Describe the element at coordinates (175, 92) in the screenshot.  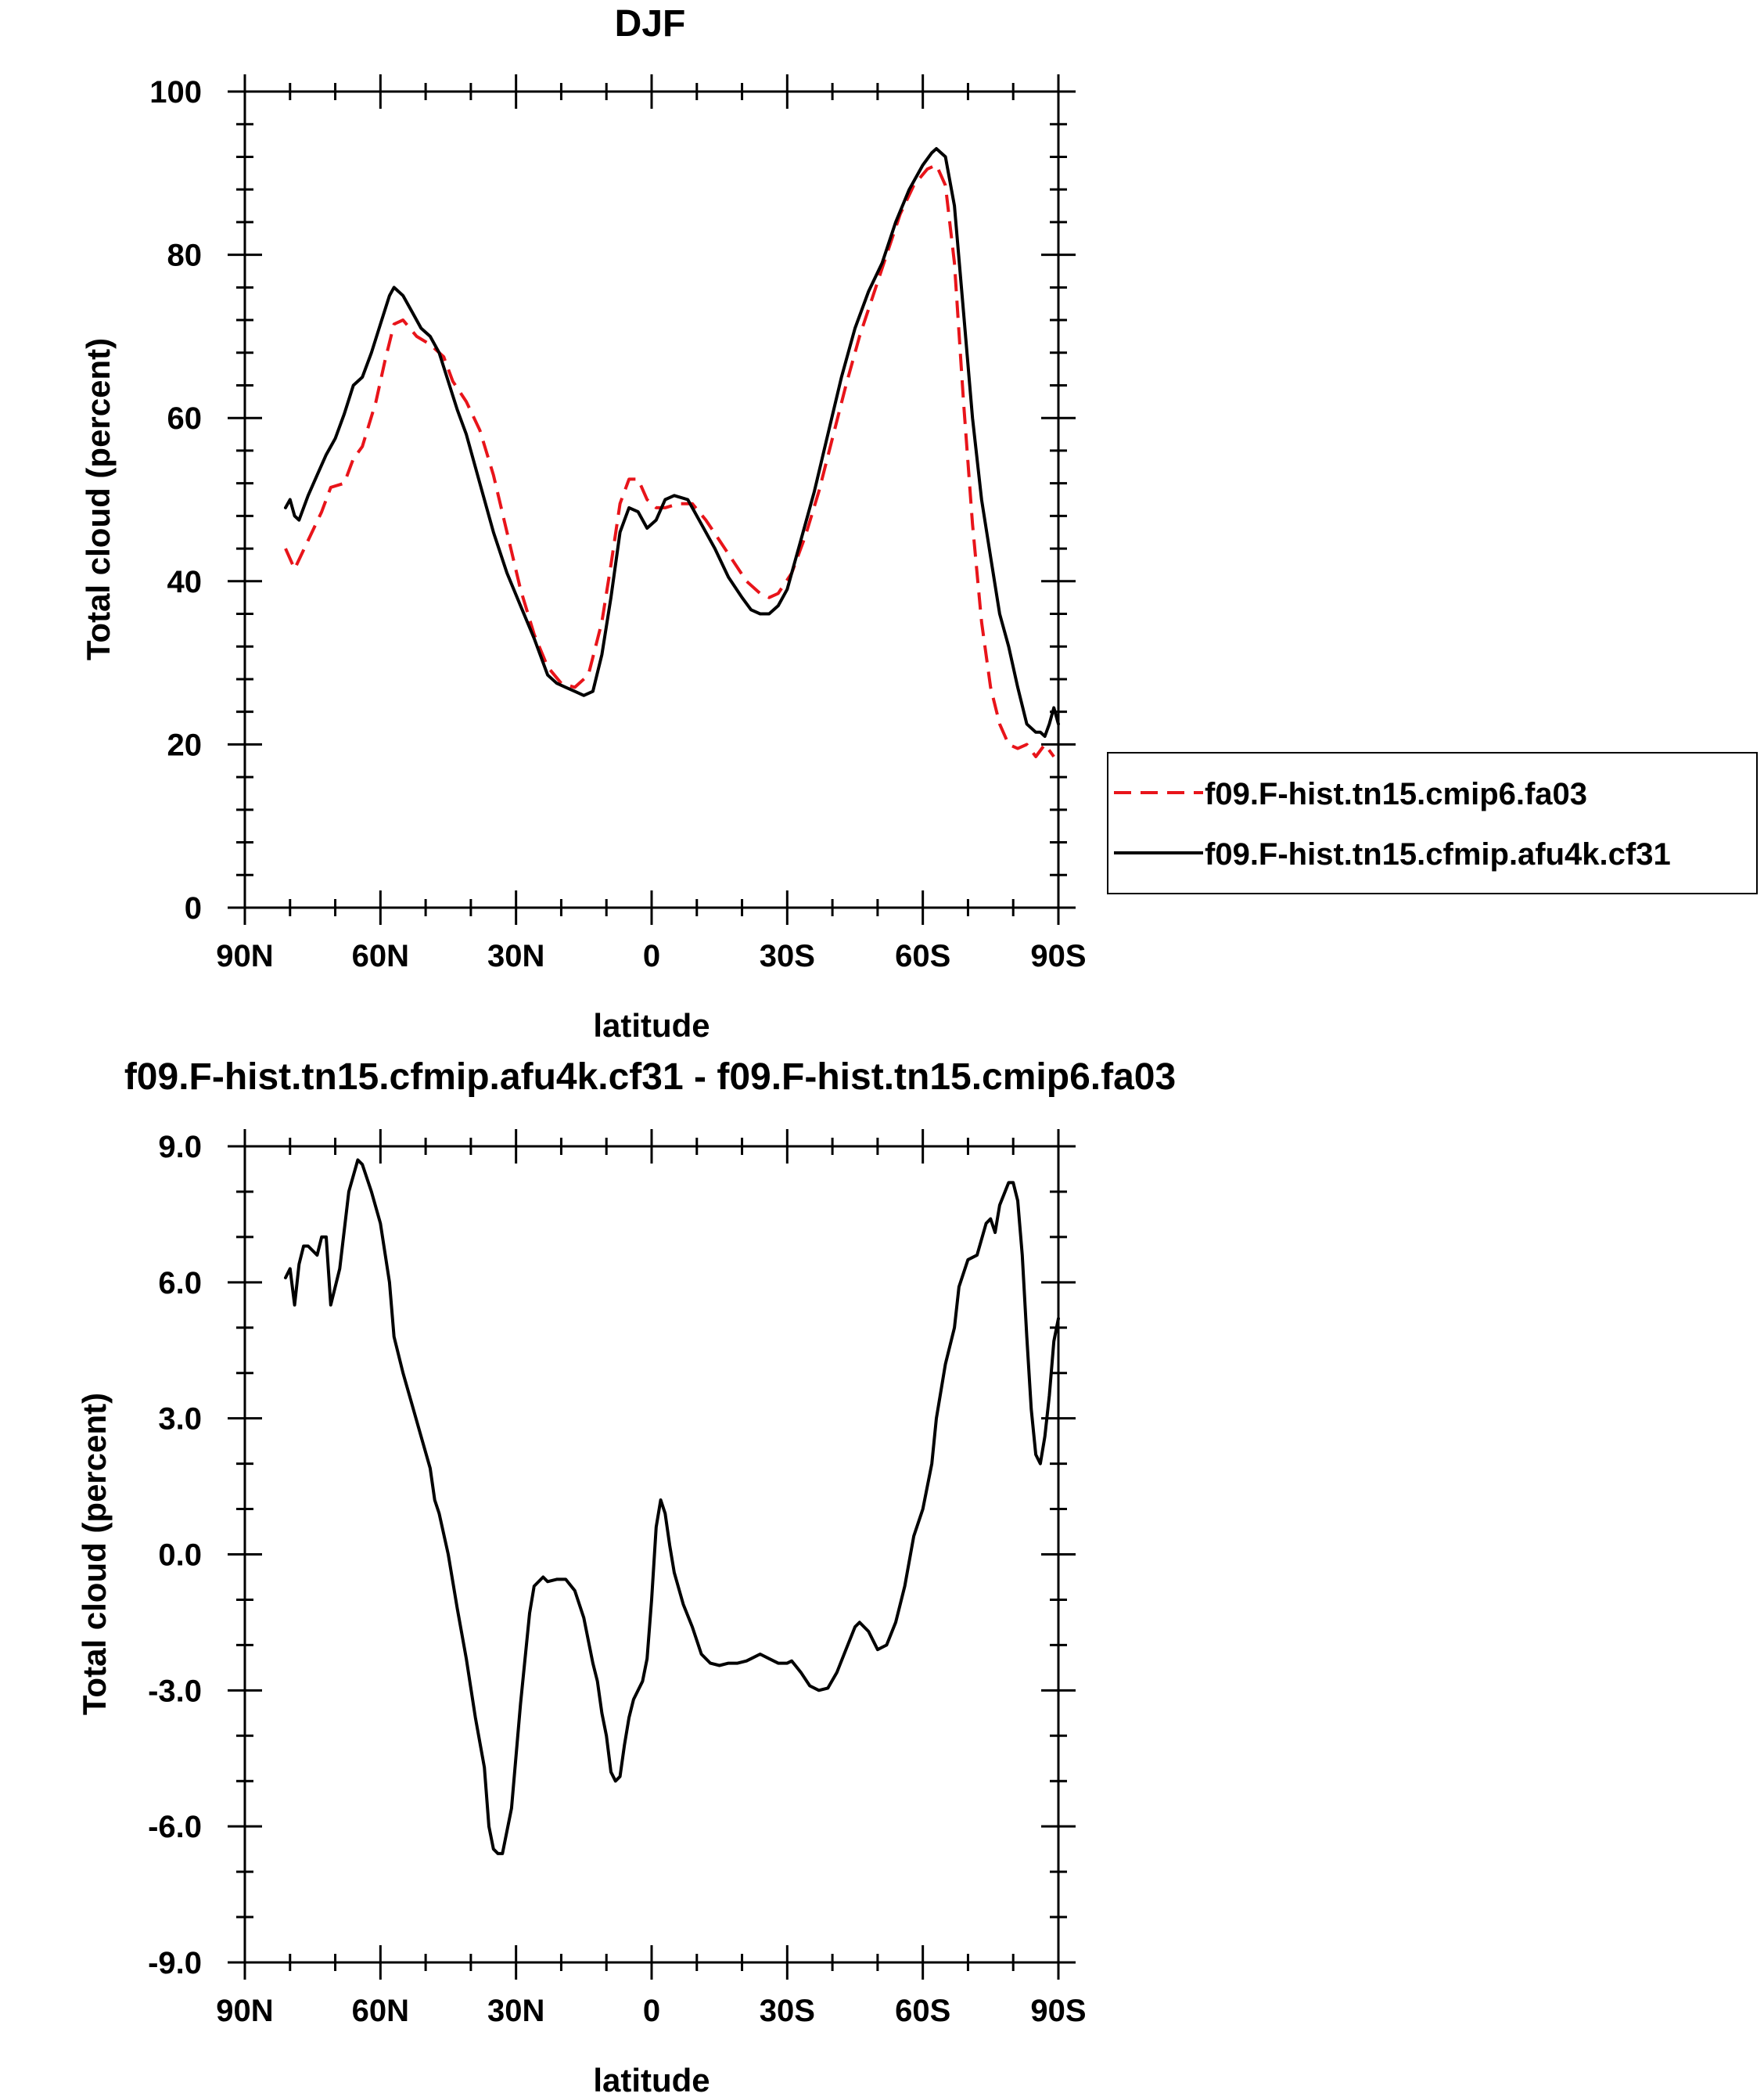
I see `top-y-tick-label: 100` at that location.